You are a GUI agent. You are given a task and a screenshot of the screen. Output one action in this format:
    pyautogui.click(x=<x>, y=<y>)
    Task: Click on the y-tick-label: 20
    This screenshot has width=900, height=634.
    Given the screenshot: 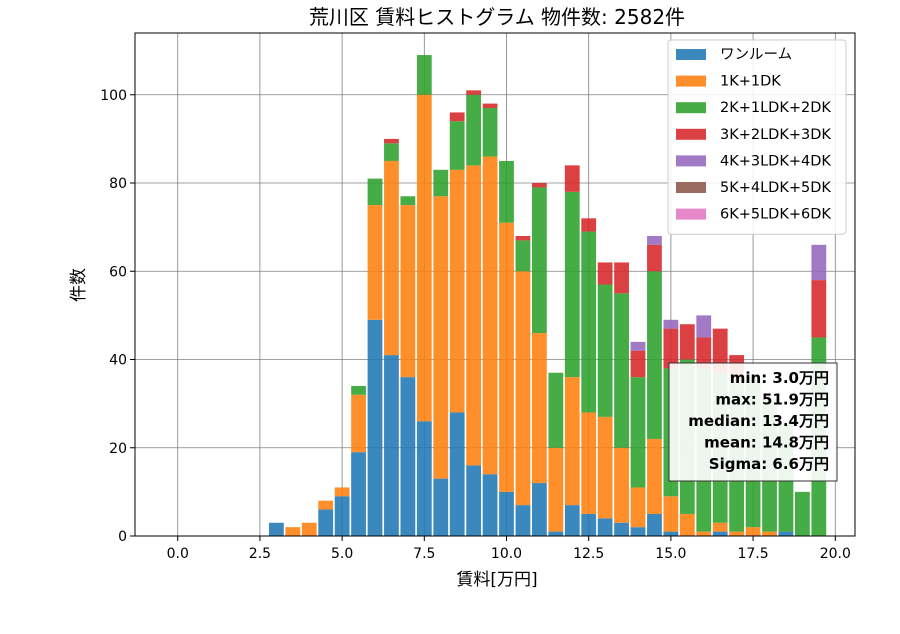 What is the action you would take?
    pyautogui.click(x=118, y=449)
    